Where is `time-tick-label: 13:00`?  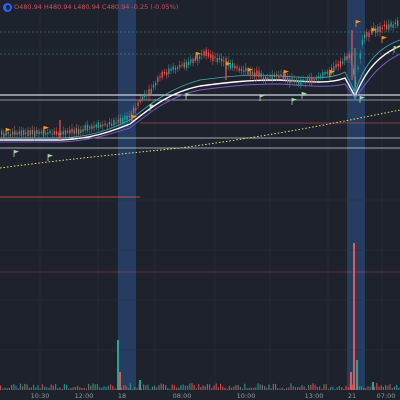
time-tick-label: 13:00 is located at coordinates (314, 396).